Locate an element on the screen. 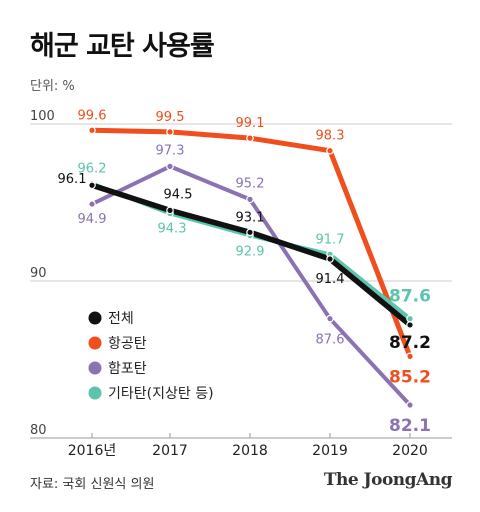  x-tick-label: 2016년 is located at coordinates (92, 451).